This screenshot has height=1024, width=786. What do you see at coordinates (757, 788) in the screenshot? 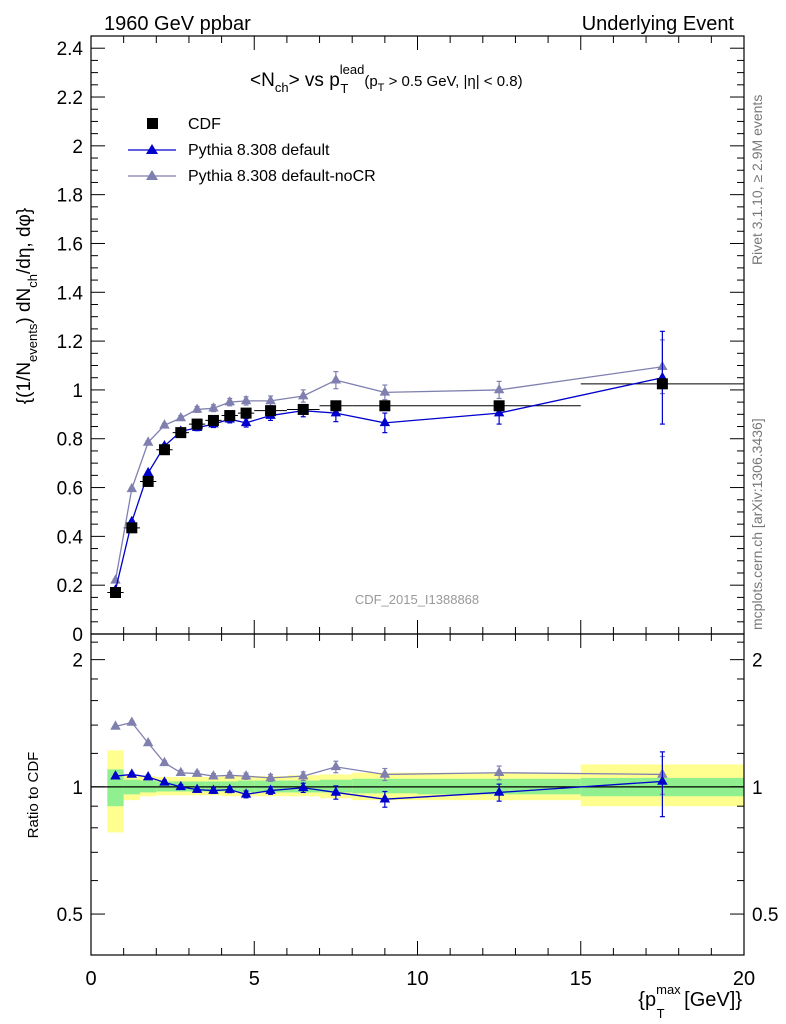
I see `ratio-y-tick-label-right: 1` at bounding box center [757, 788].